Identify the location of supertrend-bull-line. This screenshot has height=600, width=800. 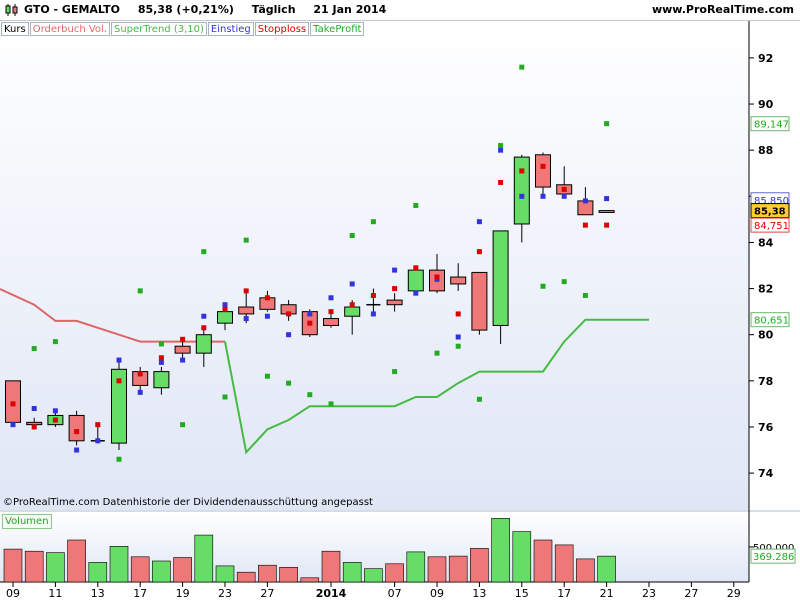
(436, 386).